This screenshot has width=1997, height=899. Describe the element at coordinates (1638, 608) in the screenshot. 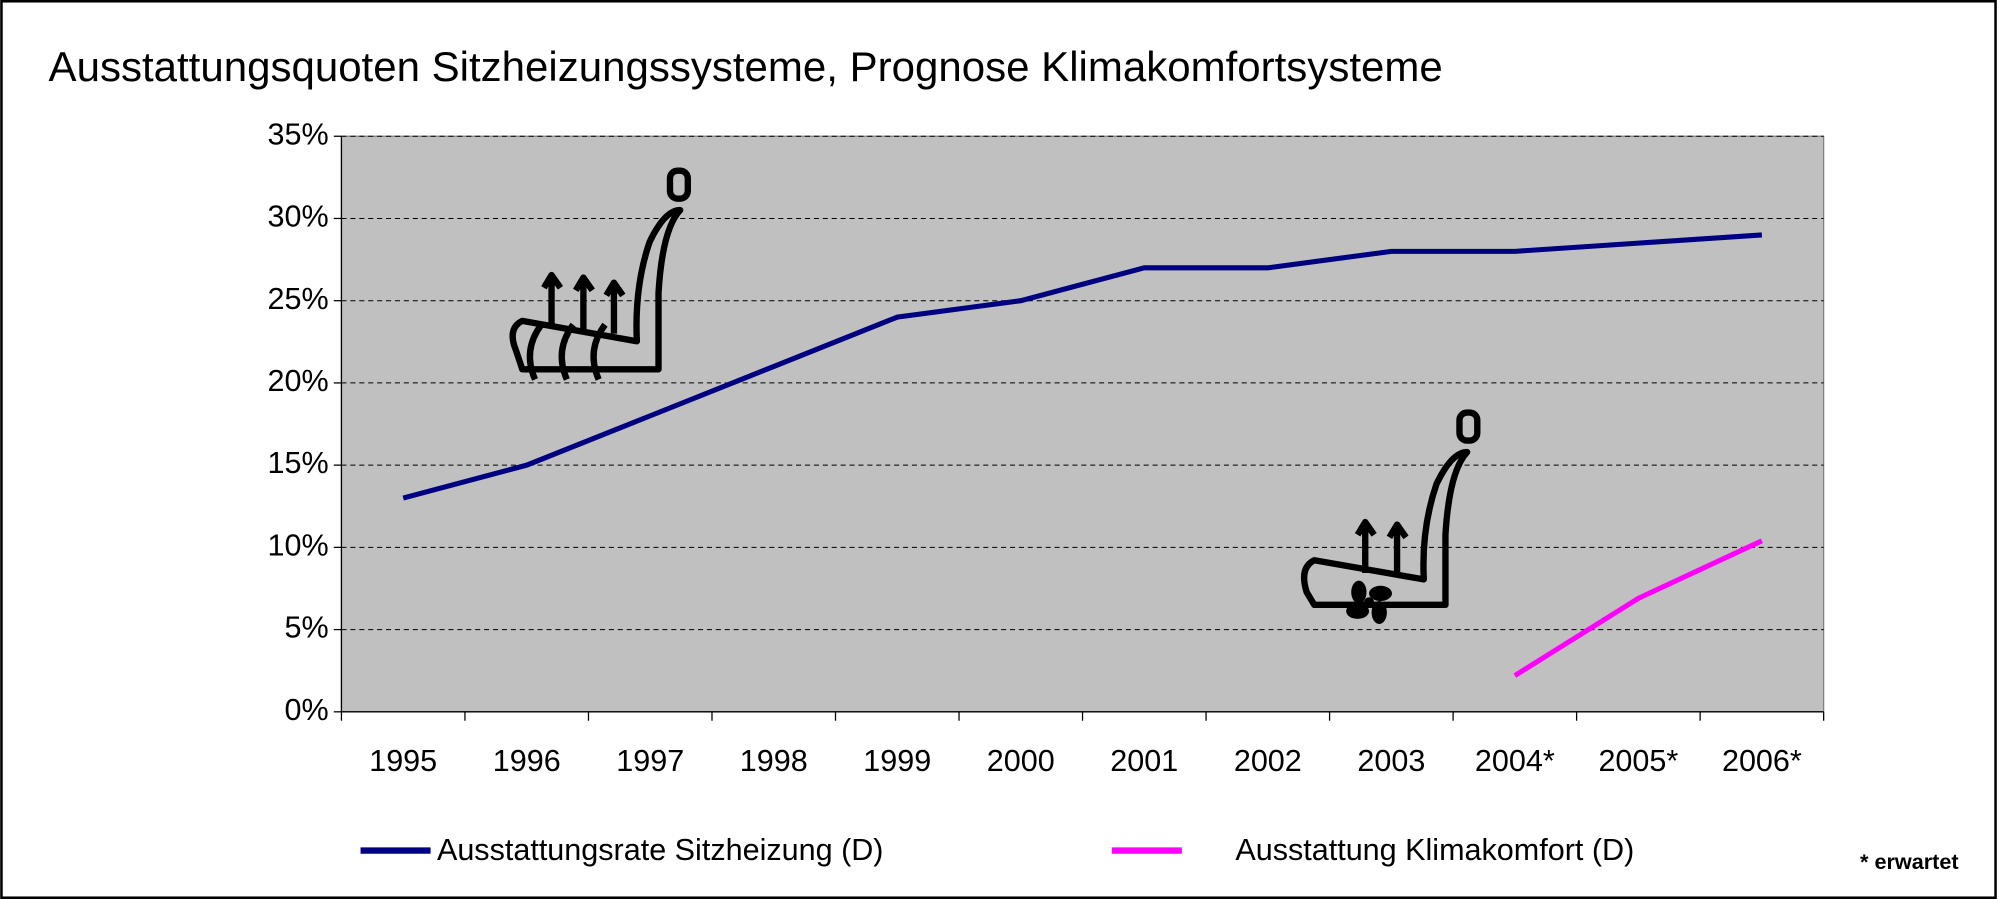

I see `series-line` at that location.